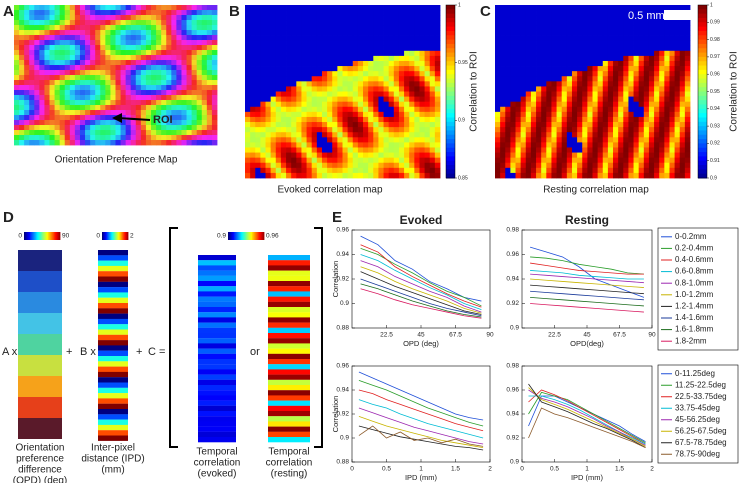  I want to click on evoked-band, so click(217, 263).